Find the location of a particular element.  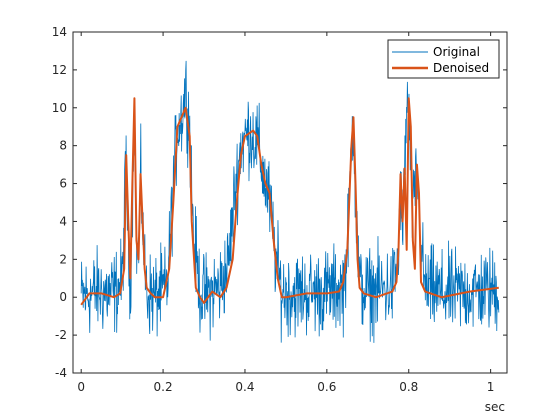

legend-box is located at coordinates (443, 59).